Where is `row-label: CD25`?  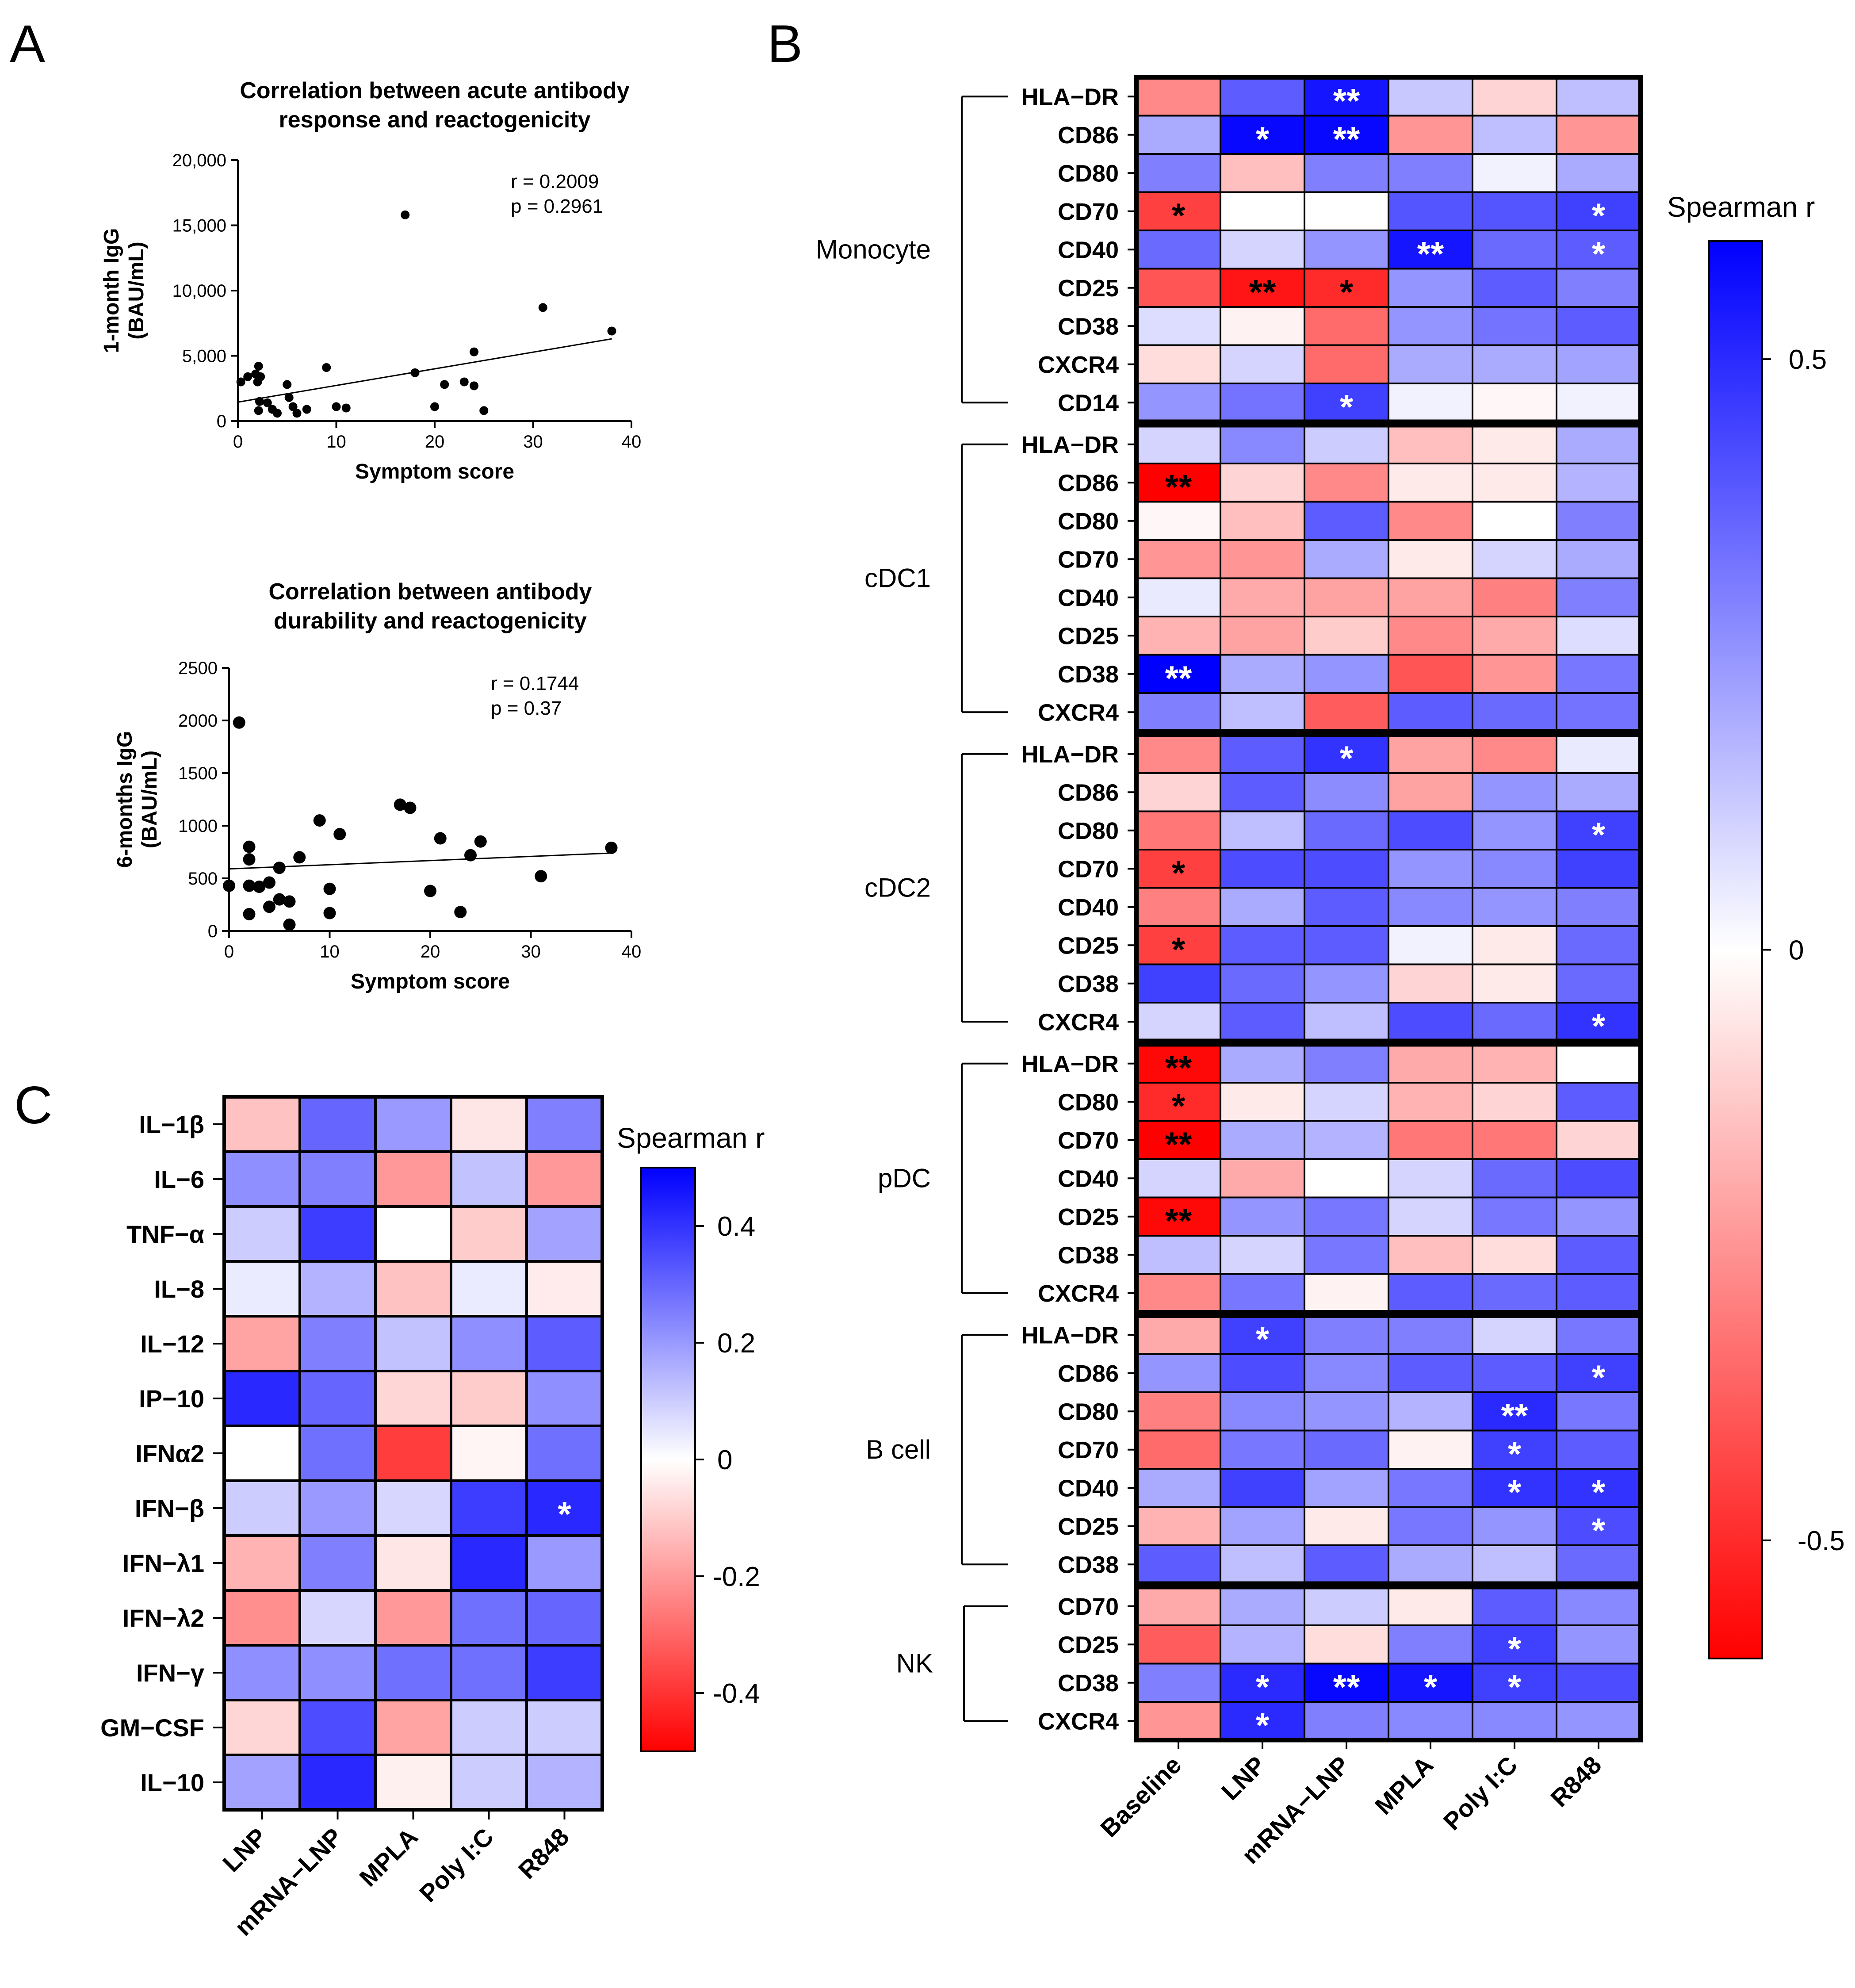
row-label: CD25 is located at coordinates (1088, 1217).